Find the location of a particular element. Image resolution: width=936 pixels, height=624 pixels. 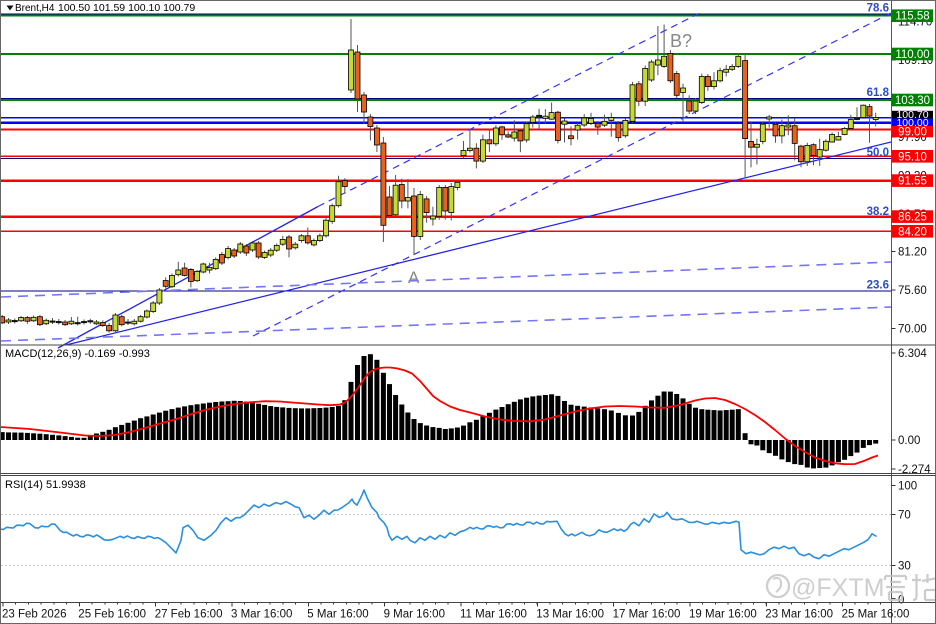

svg-text: 30 is located at coordinates (904, 567).